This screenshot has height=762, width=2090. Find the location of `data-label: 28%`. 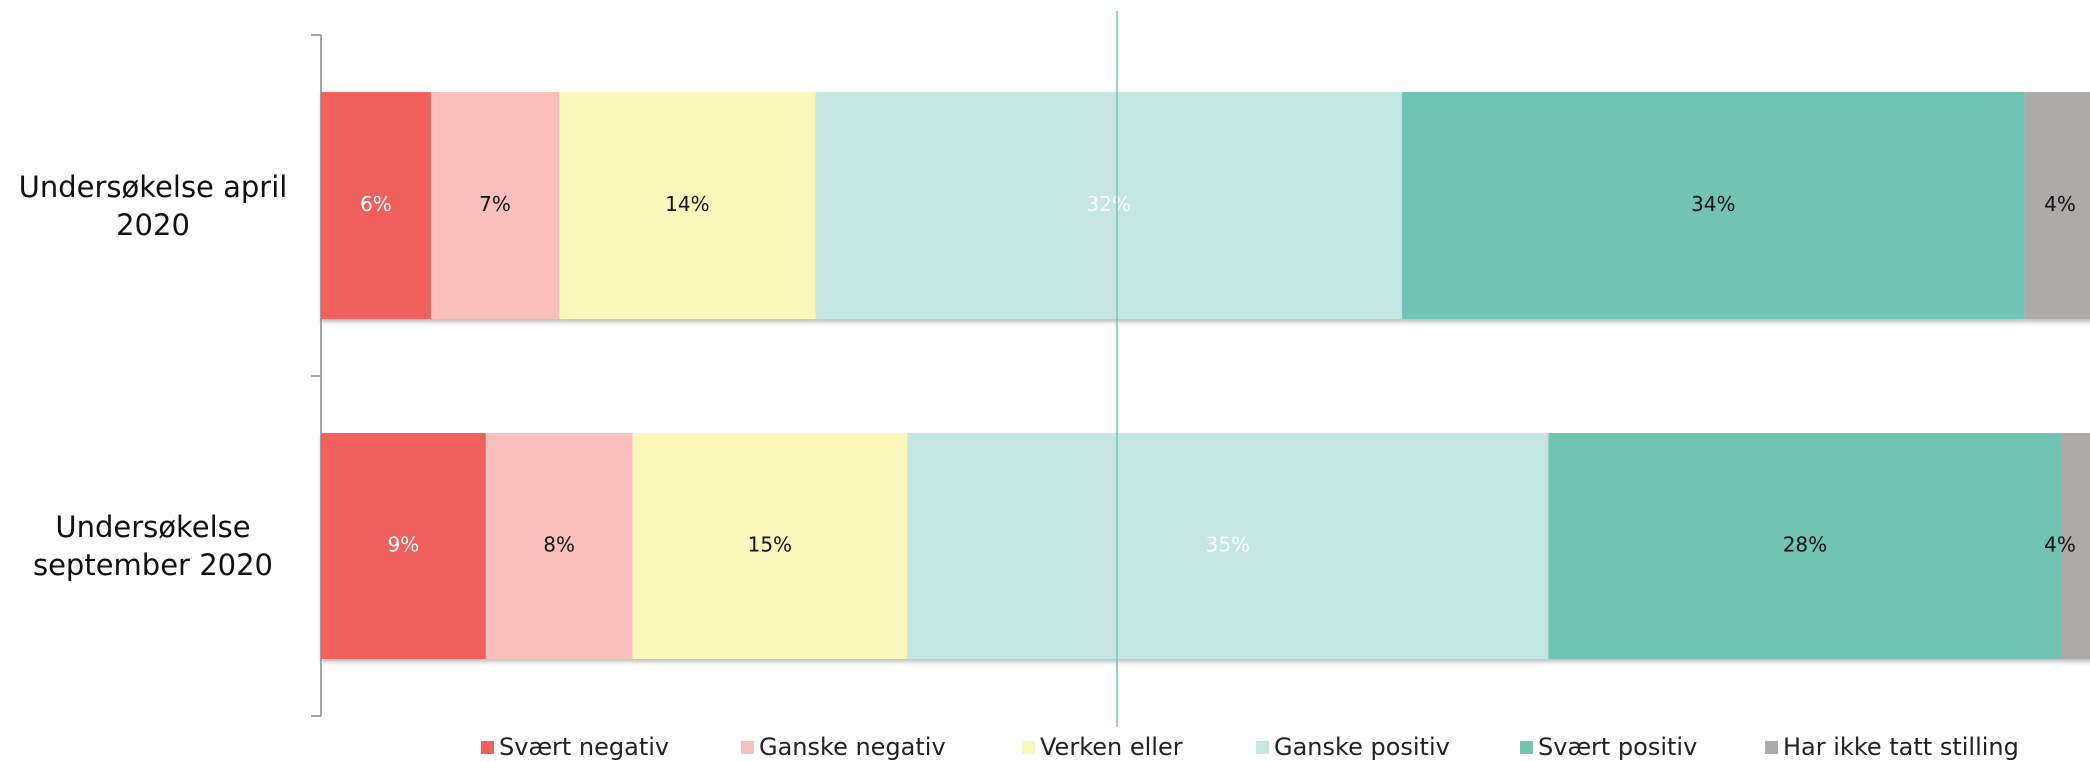

data-label: 28% is located at coordinates (1805, 545).